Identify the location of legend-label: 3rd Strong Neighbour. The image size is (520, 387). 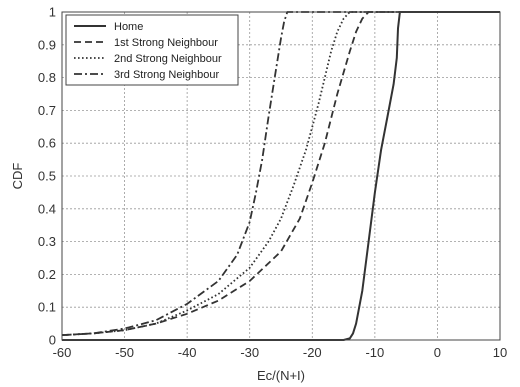
(167, 75).